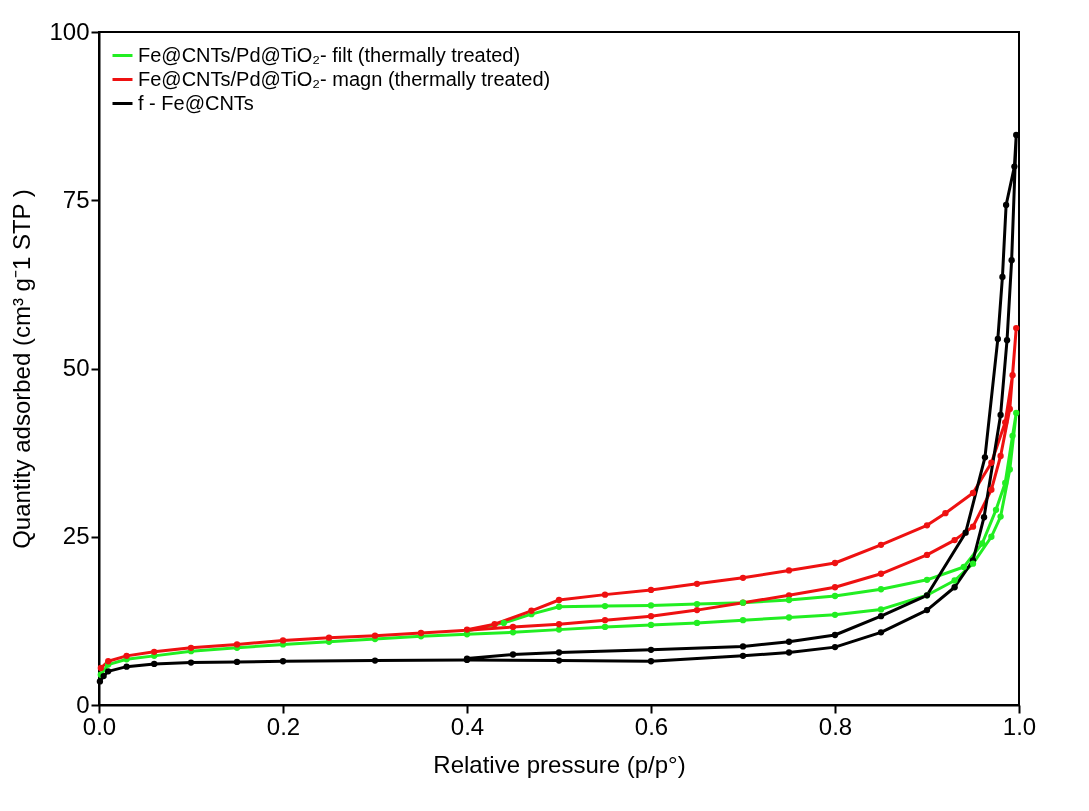 The height and width of the screenshot is (811, 1089). What do you see at coordinates (76, 536) in the screenshot?
I see `y-tick-label: 25` at bounding box center [76, 536].